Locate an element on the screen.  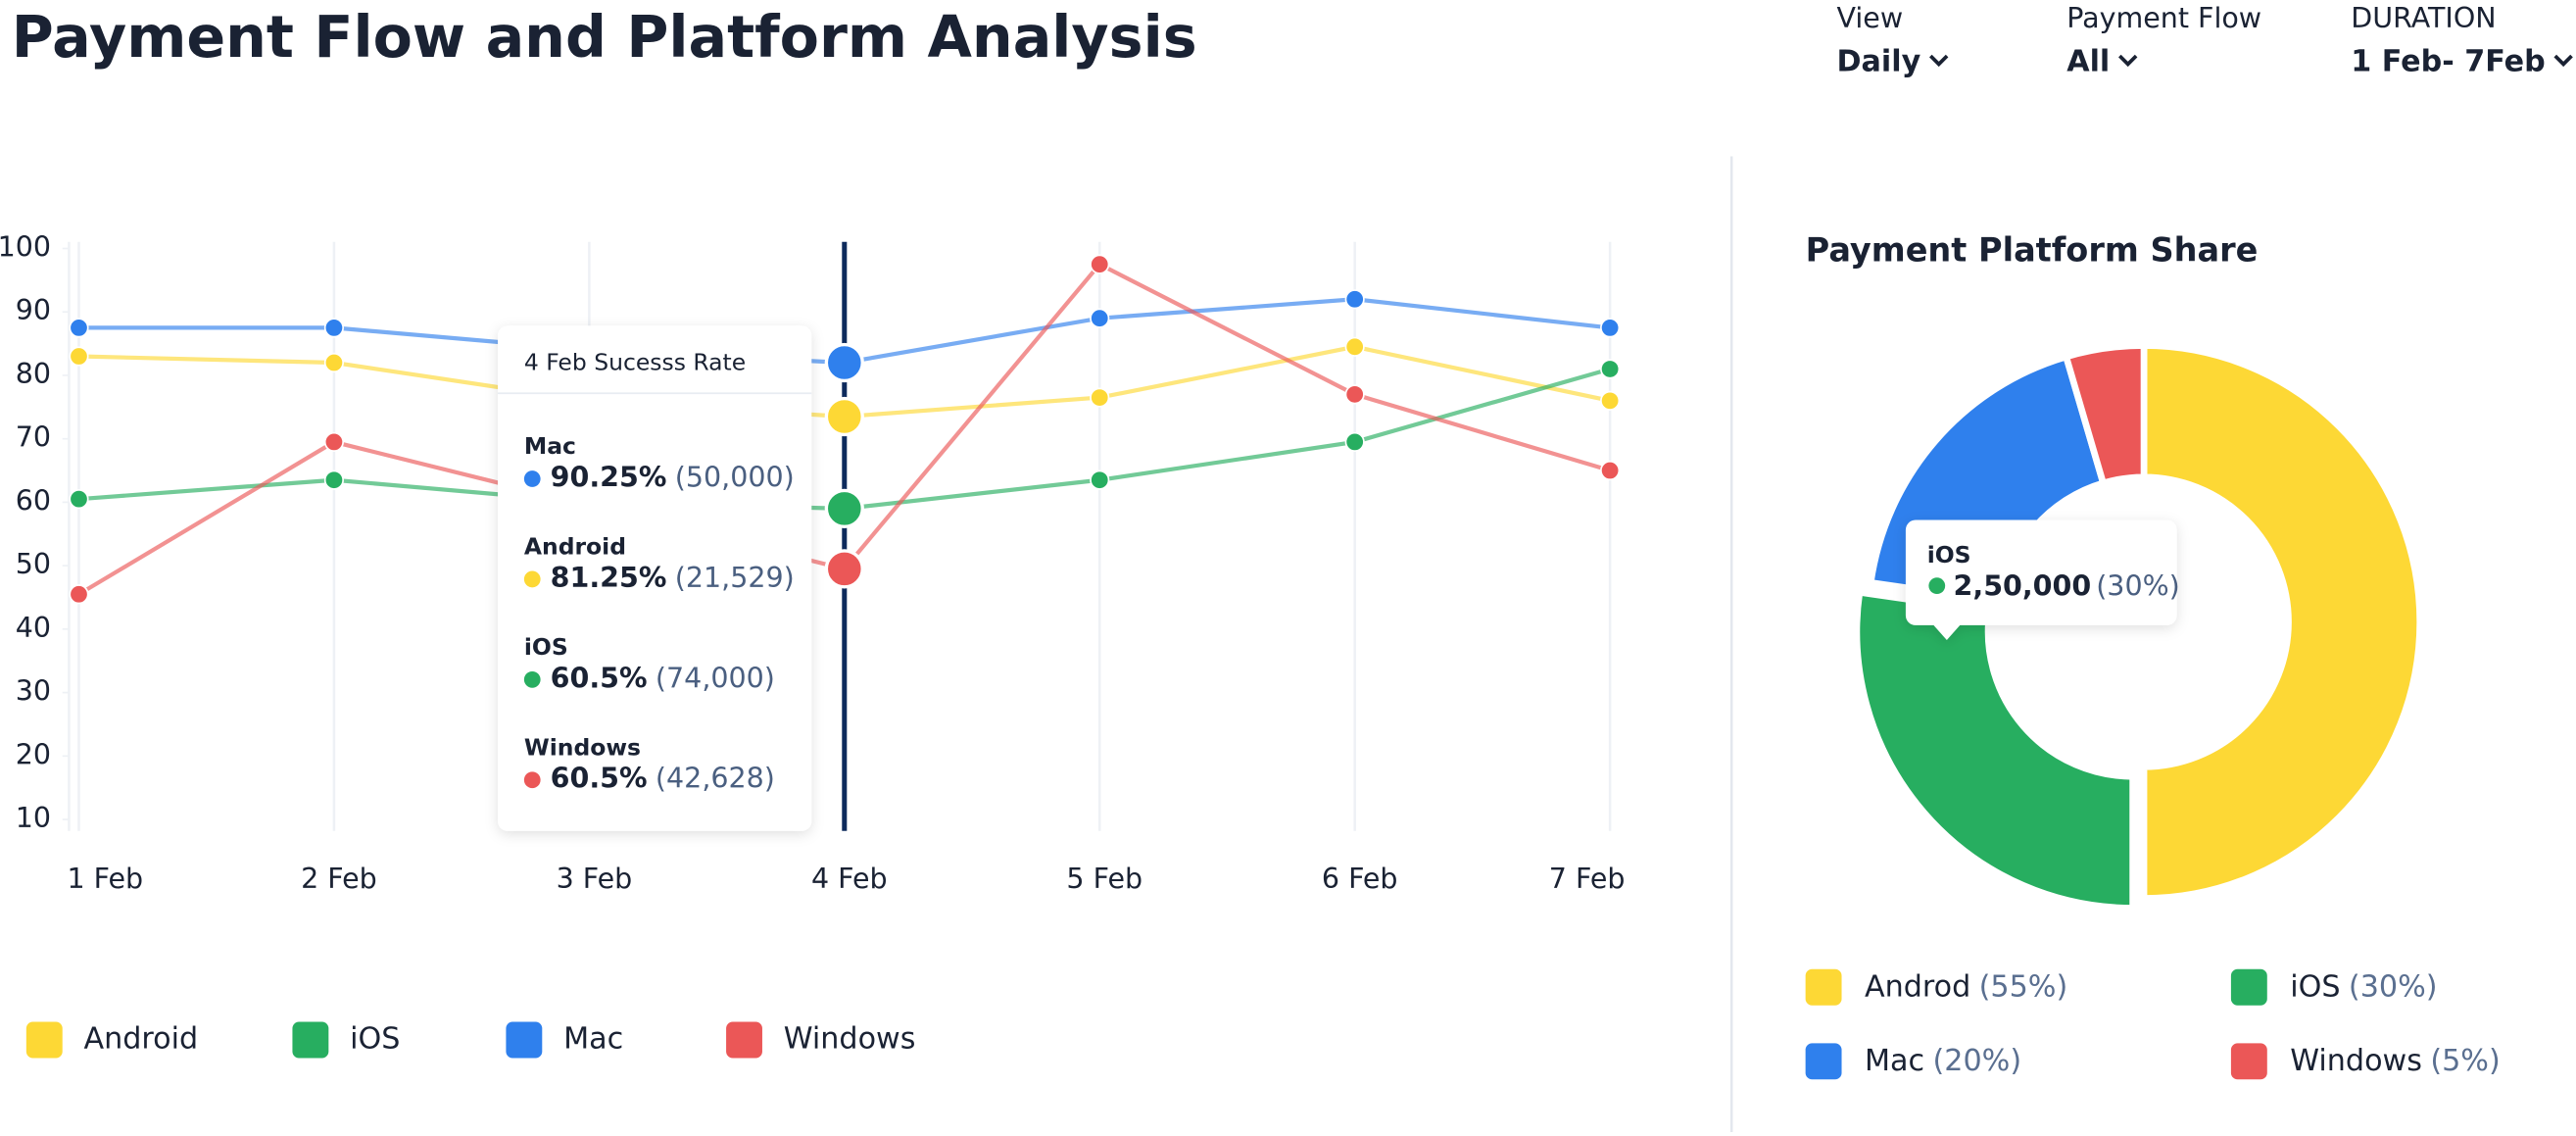
legend-label: Mac (20%) is located at coordinates (1943, 1060).